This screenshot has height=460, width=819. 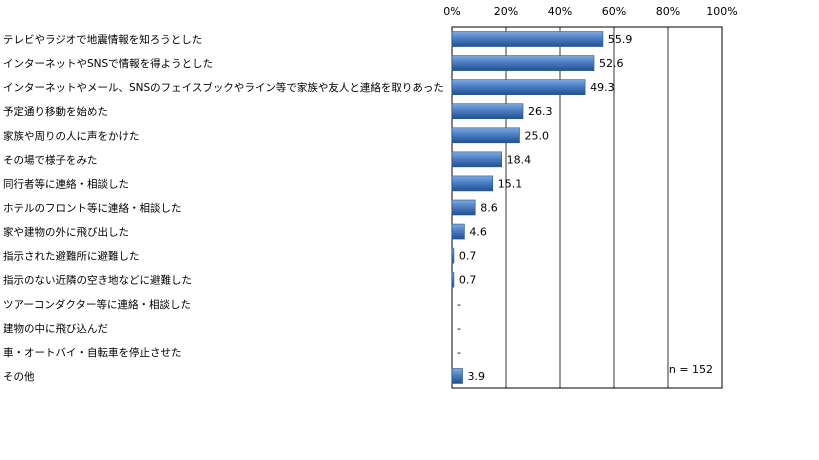 I want to click on category-label: 車・オートバイ・自転車を停止させた, so click(x=92, y=352).